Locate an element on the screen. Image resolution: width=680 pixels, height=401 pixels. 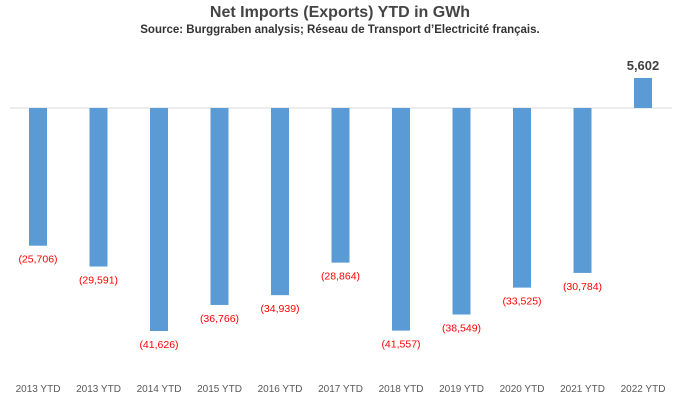
data-label: (38,549) is located at coordinates (461, 329).